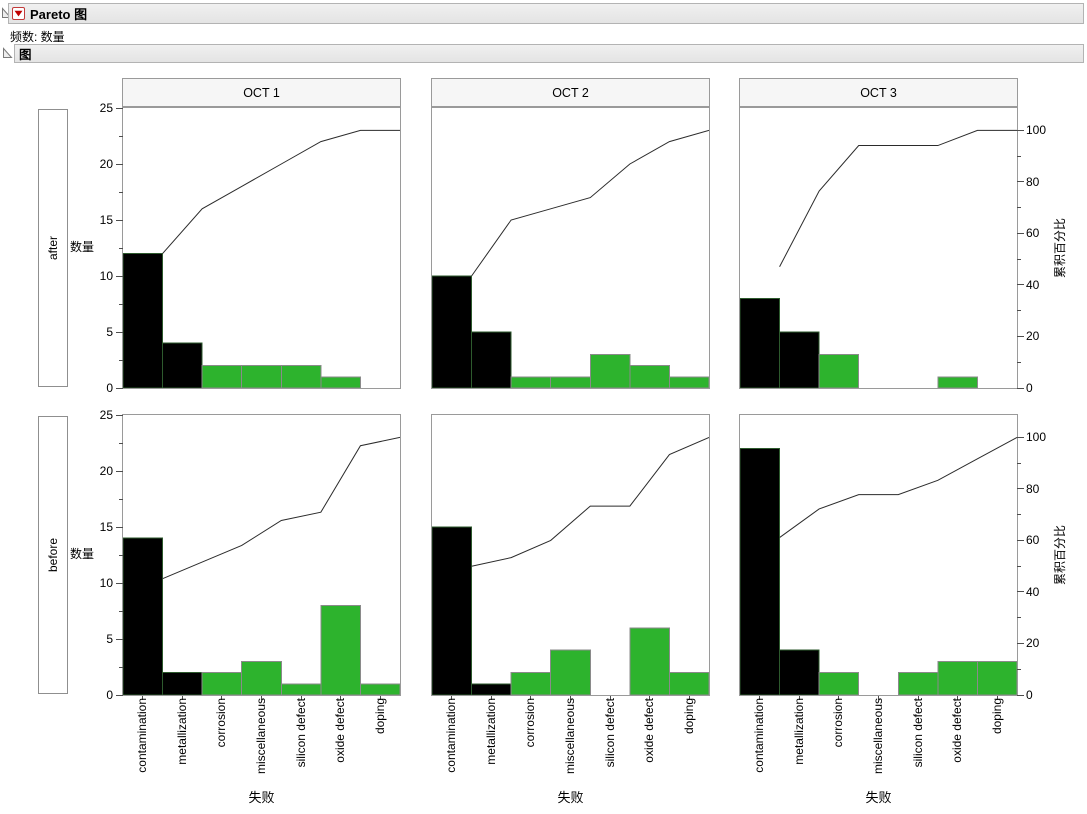  I want to click on y-axis-tick-label: 5, so click(109, 639).